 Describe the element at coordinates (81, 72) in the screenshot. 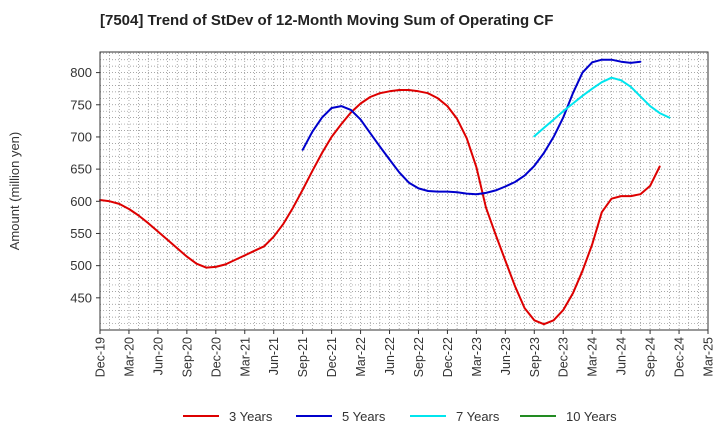

I see `y-tick-label: 800` at that location.